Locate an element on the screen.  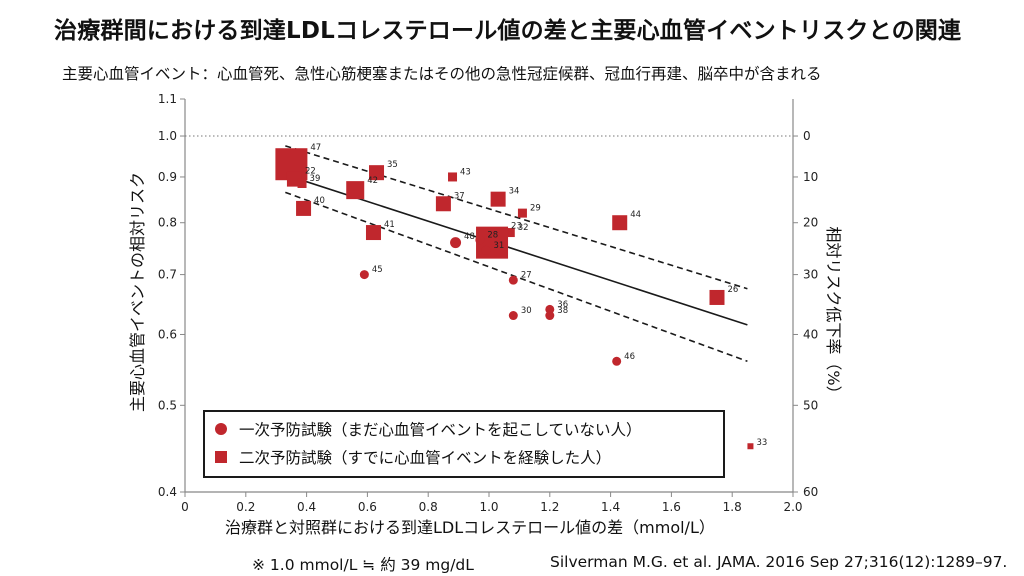
x-tick-label: 1.0 is located at coordinates (488, 507).